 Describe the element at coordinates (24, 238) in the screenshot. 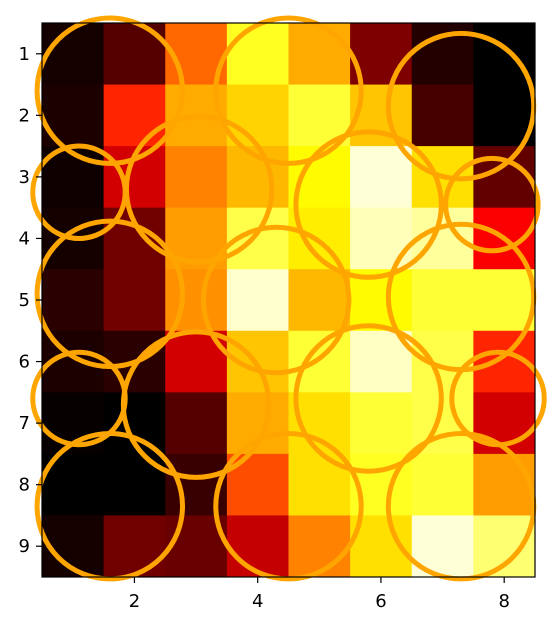

I see `y-tick-label: 4` at that location.